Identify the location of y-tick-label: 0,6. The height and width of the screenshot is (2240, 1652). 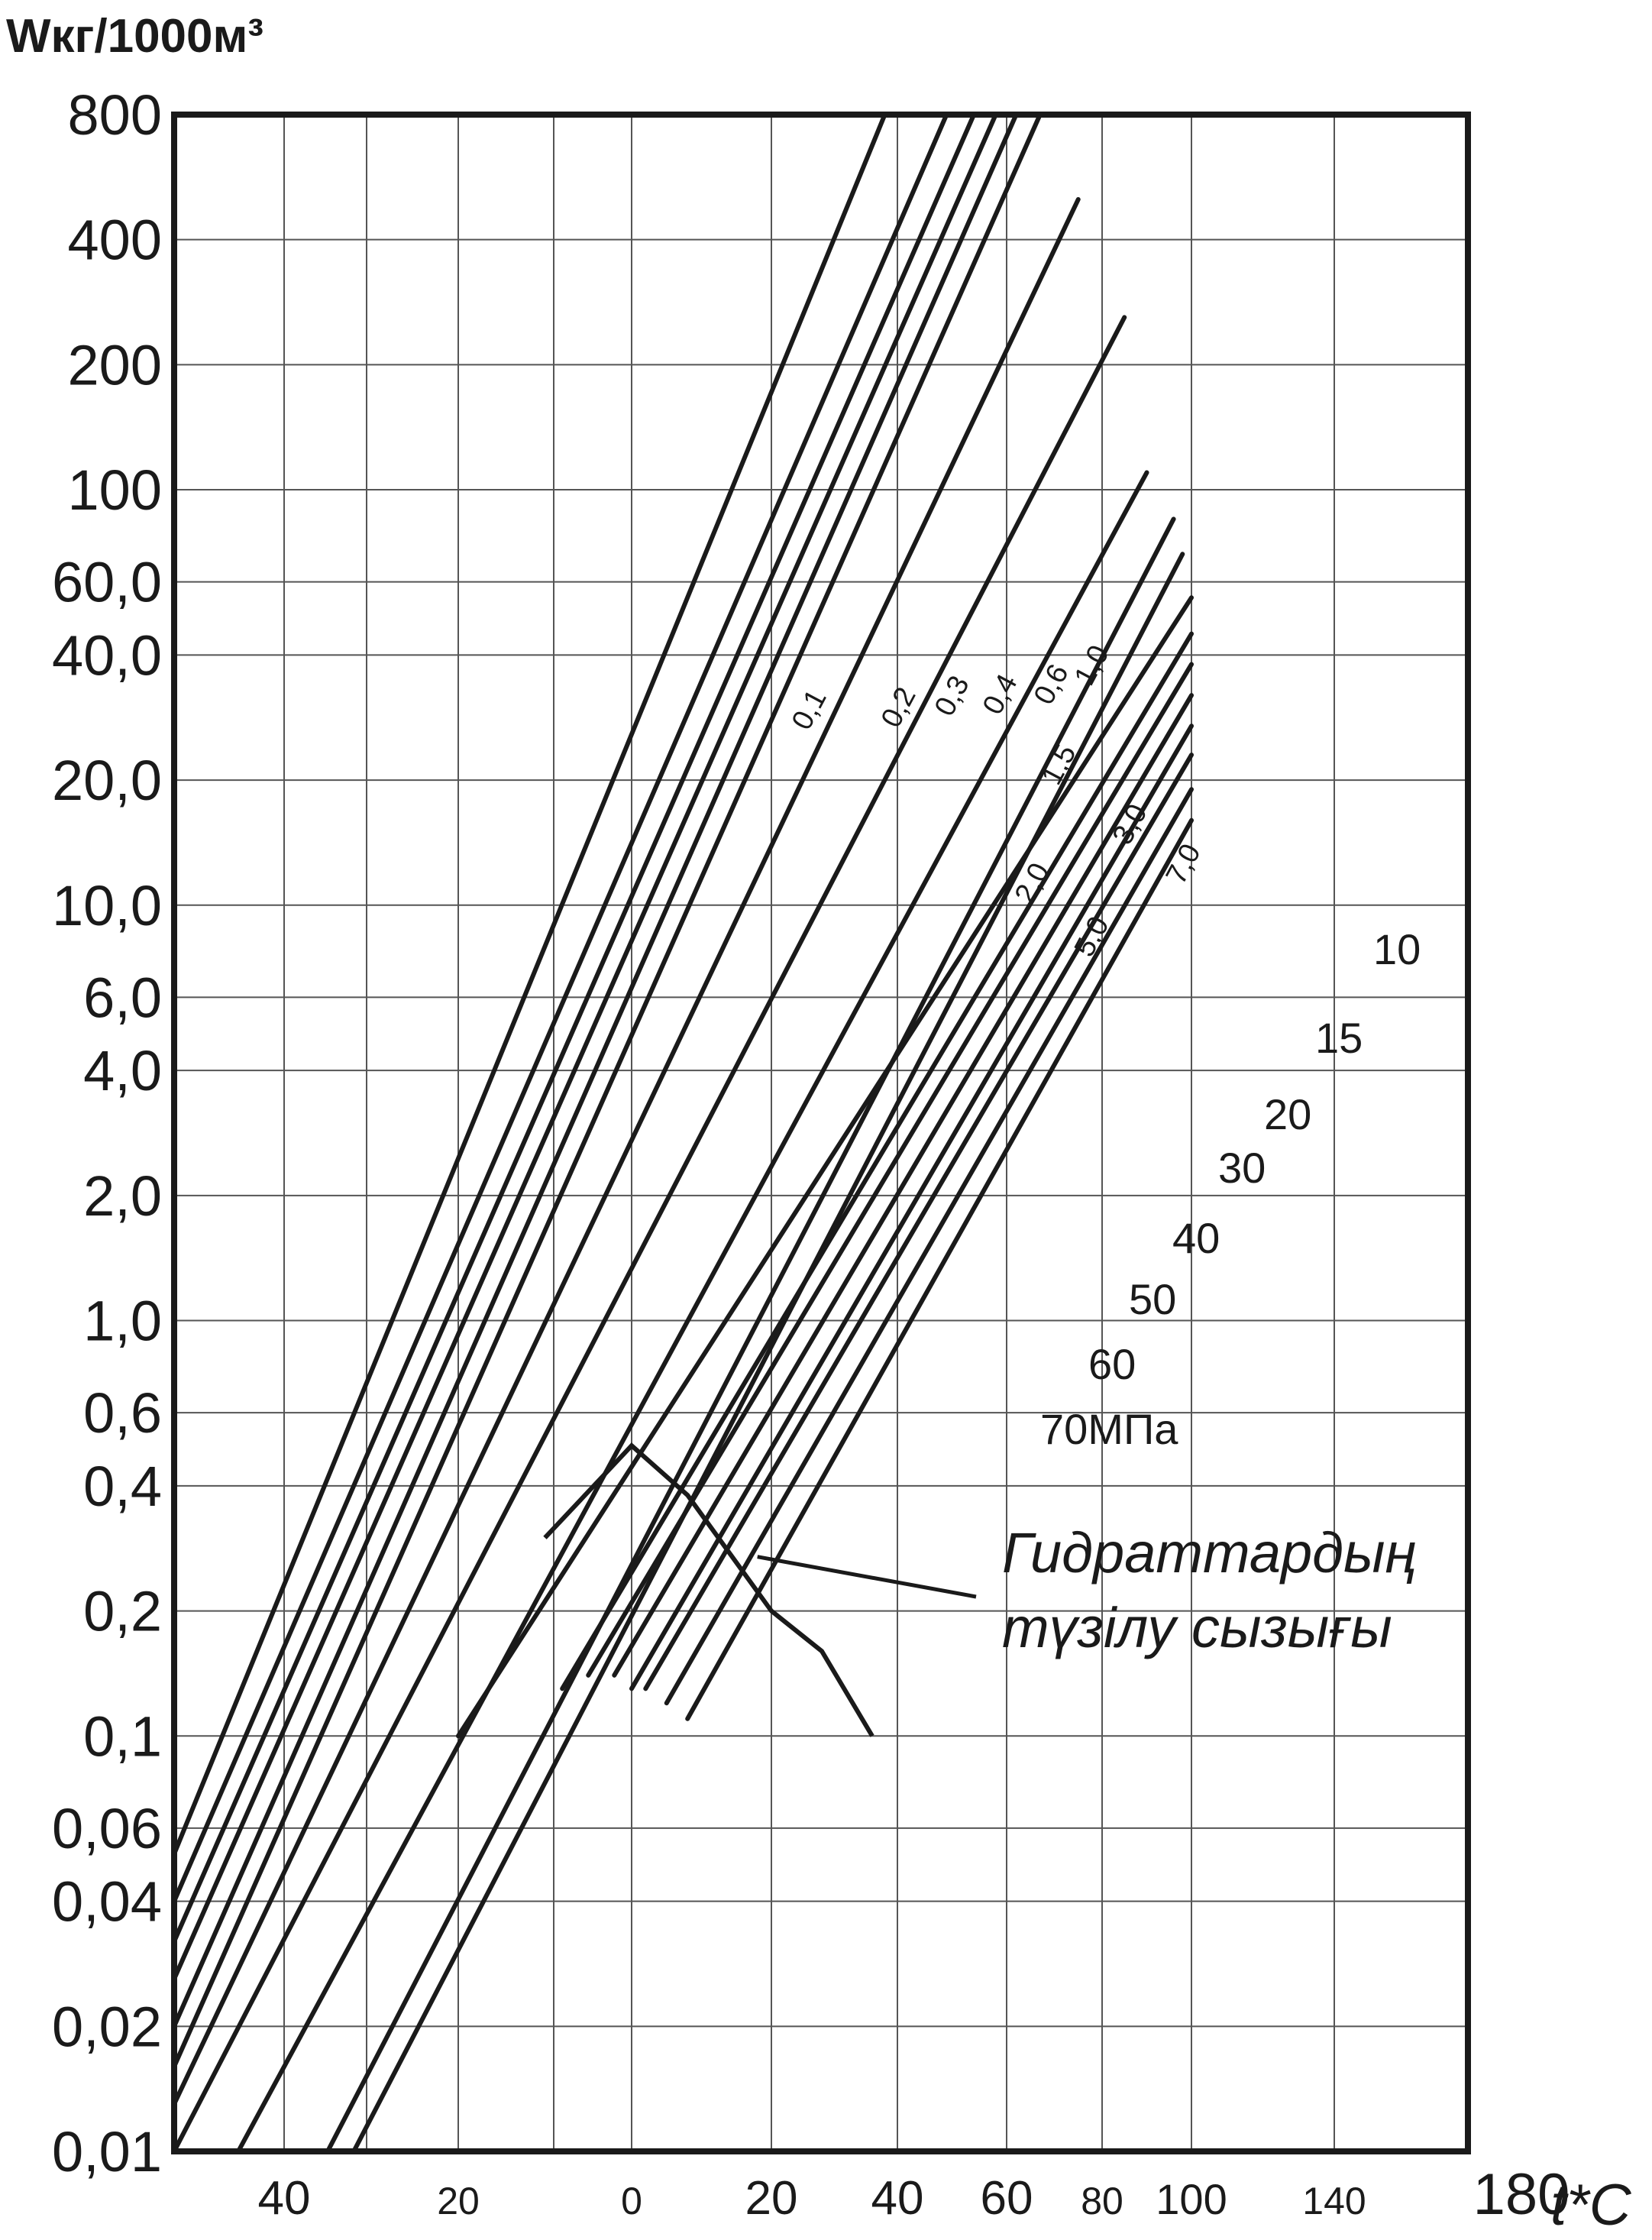
(122, 1413).